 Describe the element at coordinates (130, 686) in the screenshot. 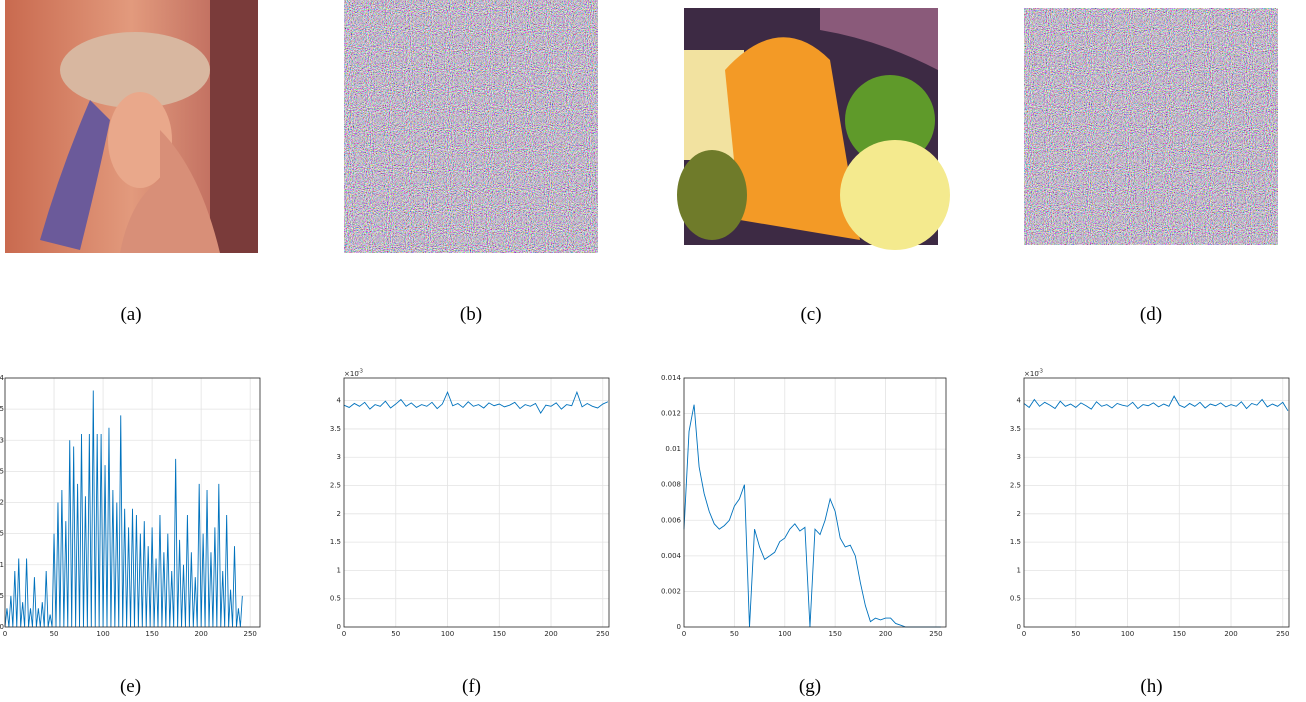

I see `caption: (e)` at that location.